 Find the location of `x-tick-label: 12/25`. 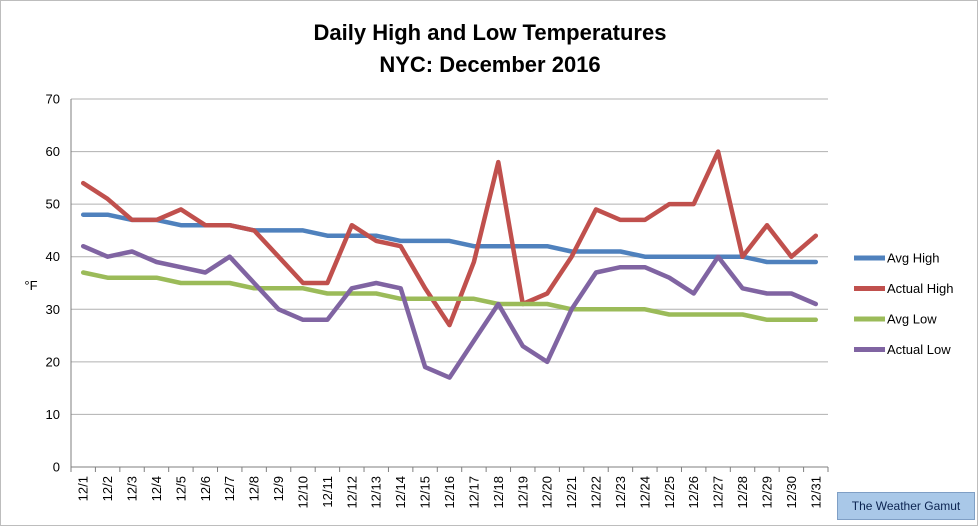

x-tick-label: 12/25 is located at coordinates (669, 492).